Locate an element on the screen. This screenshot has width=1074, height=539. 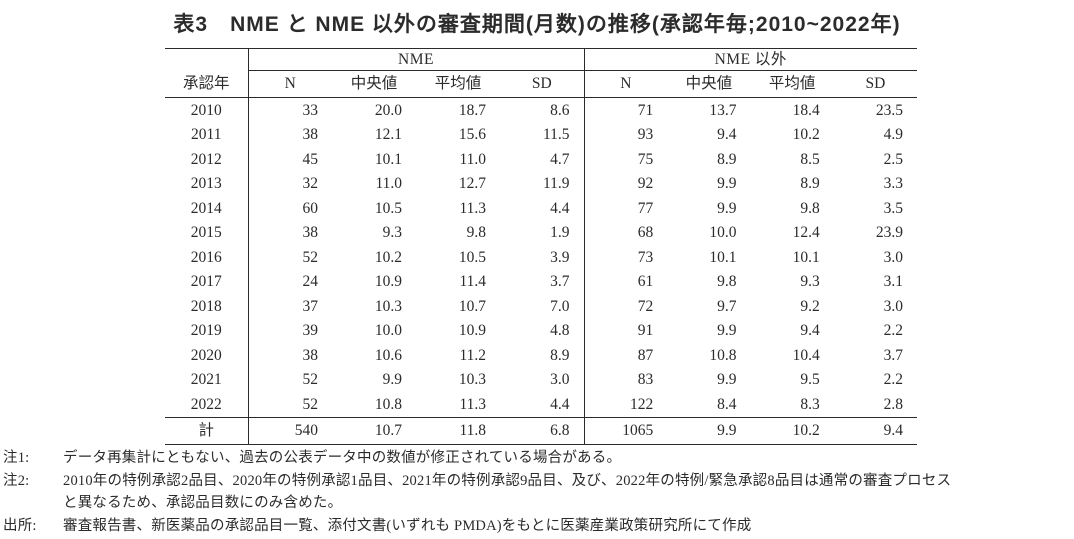
data-row: 2012 45 10.1 11.0 4.7 75 8.9 8.5 2.5 is located at coordinates (541, 159).